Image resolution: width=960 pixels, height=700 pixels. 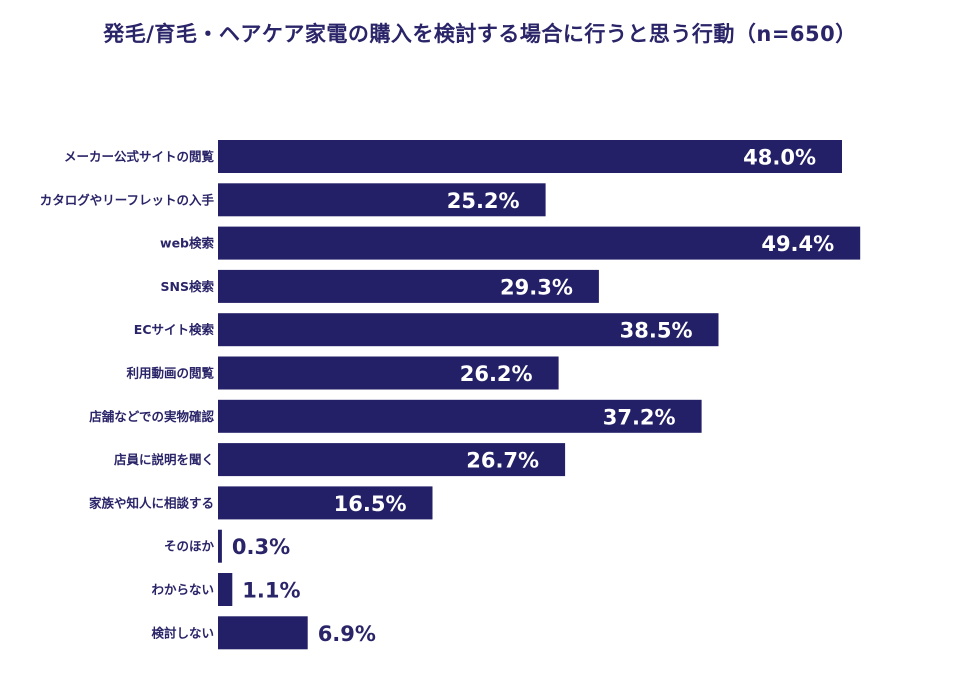 What do you see at coordinates (779, 158) in the screenshot?
I see `value-label: 48.0%` at bounding box center [779, 158].